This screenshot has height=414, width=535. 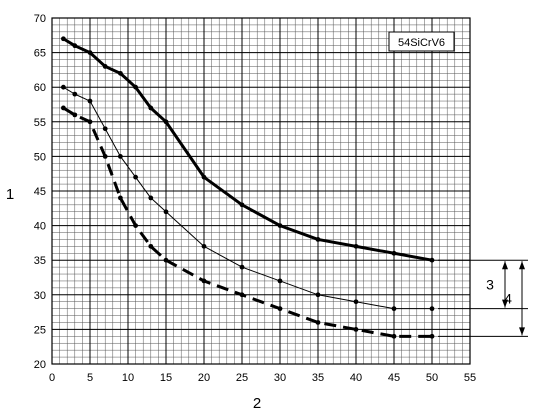 What do you see at coordinates (432, 378) in the screenshot?
I see `x-tick-label: 50` at bounding box center [432, 378].